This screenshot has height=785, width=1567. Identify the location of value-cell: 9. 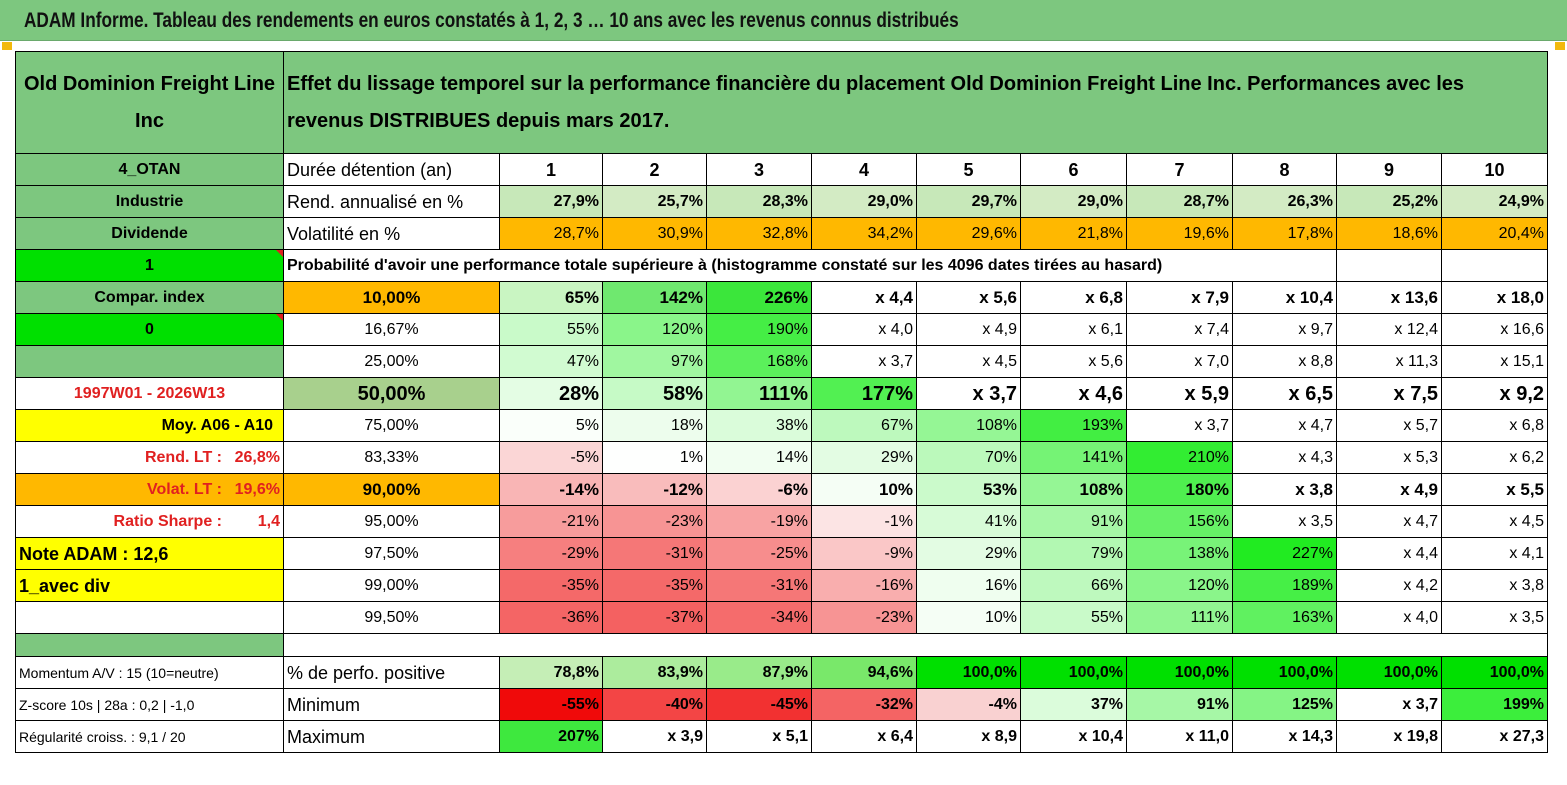
(1389, 169).